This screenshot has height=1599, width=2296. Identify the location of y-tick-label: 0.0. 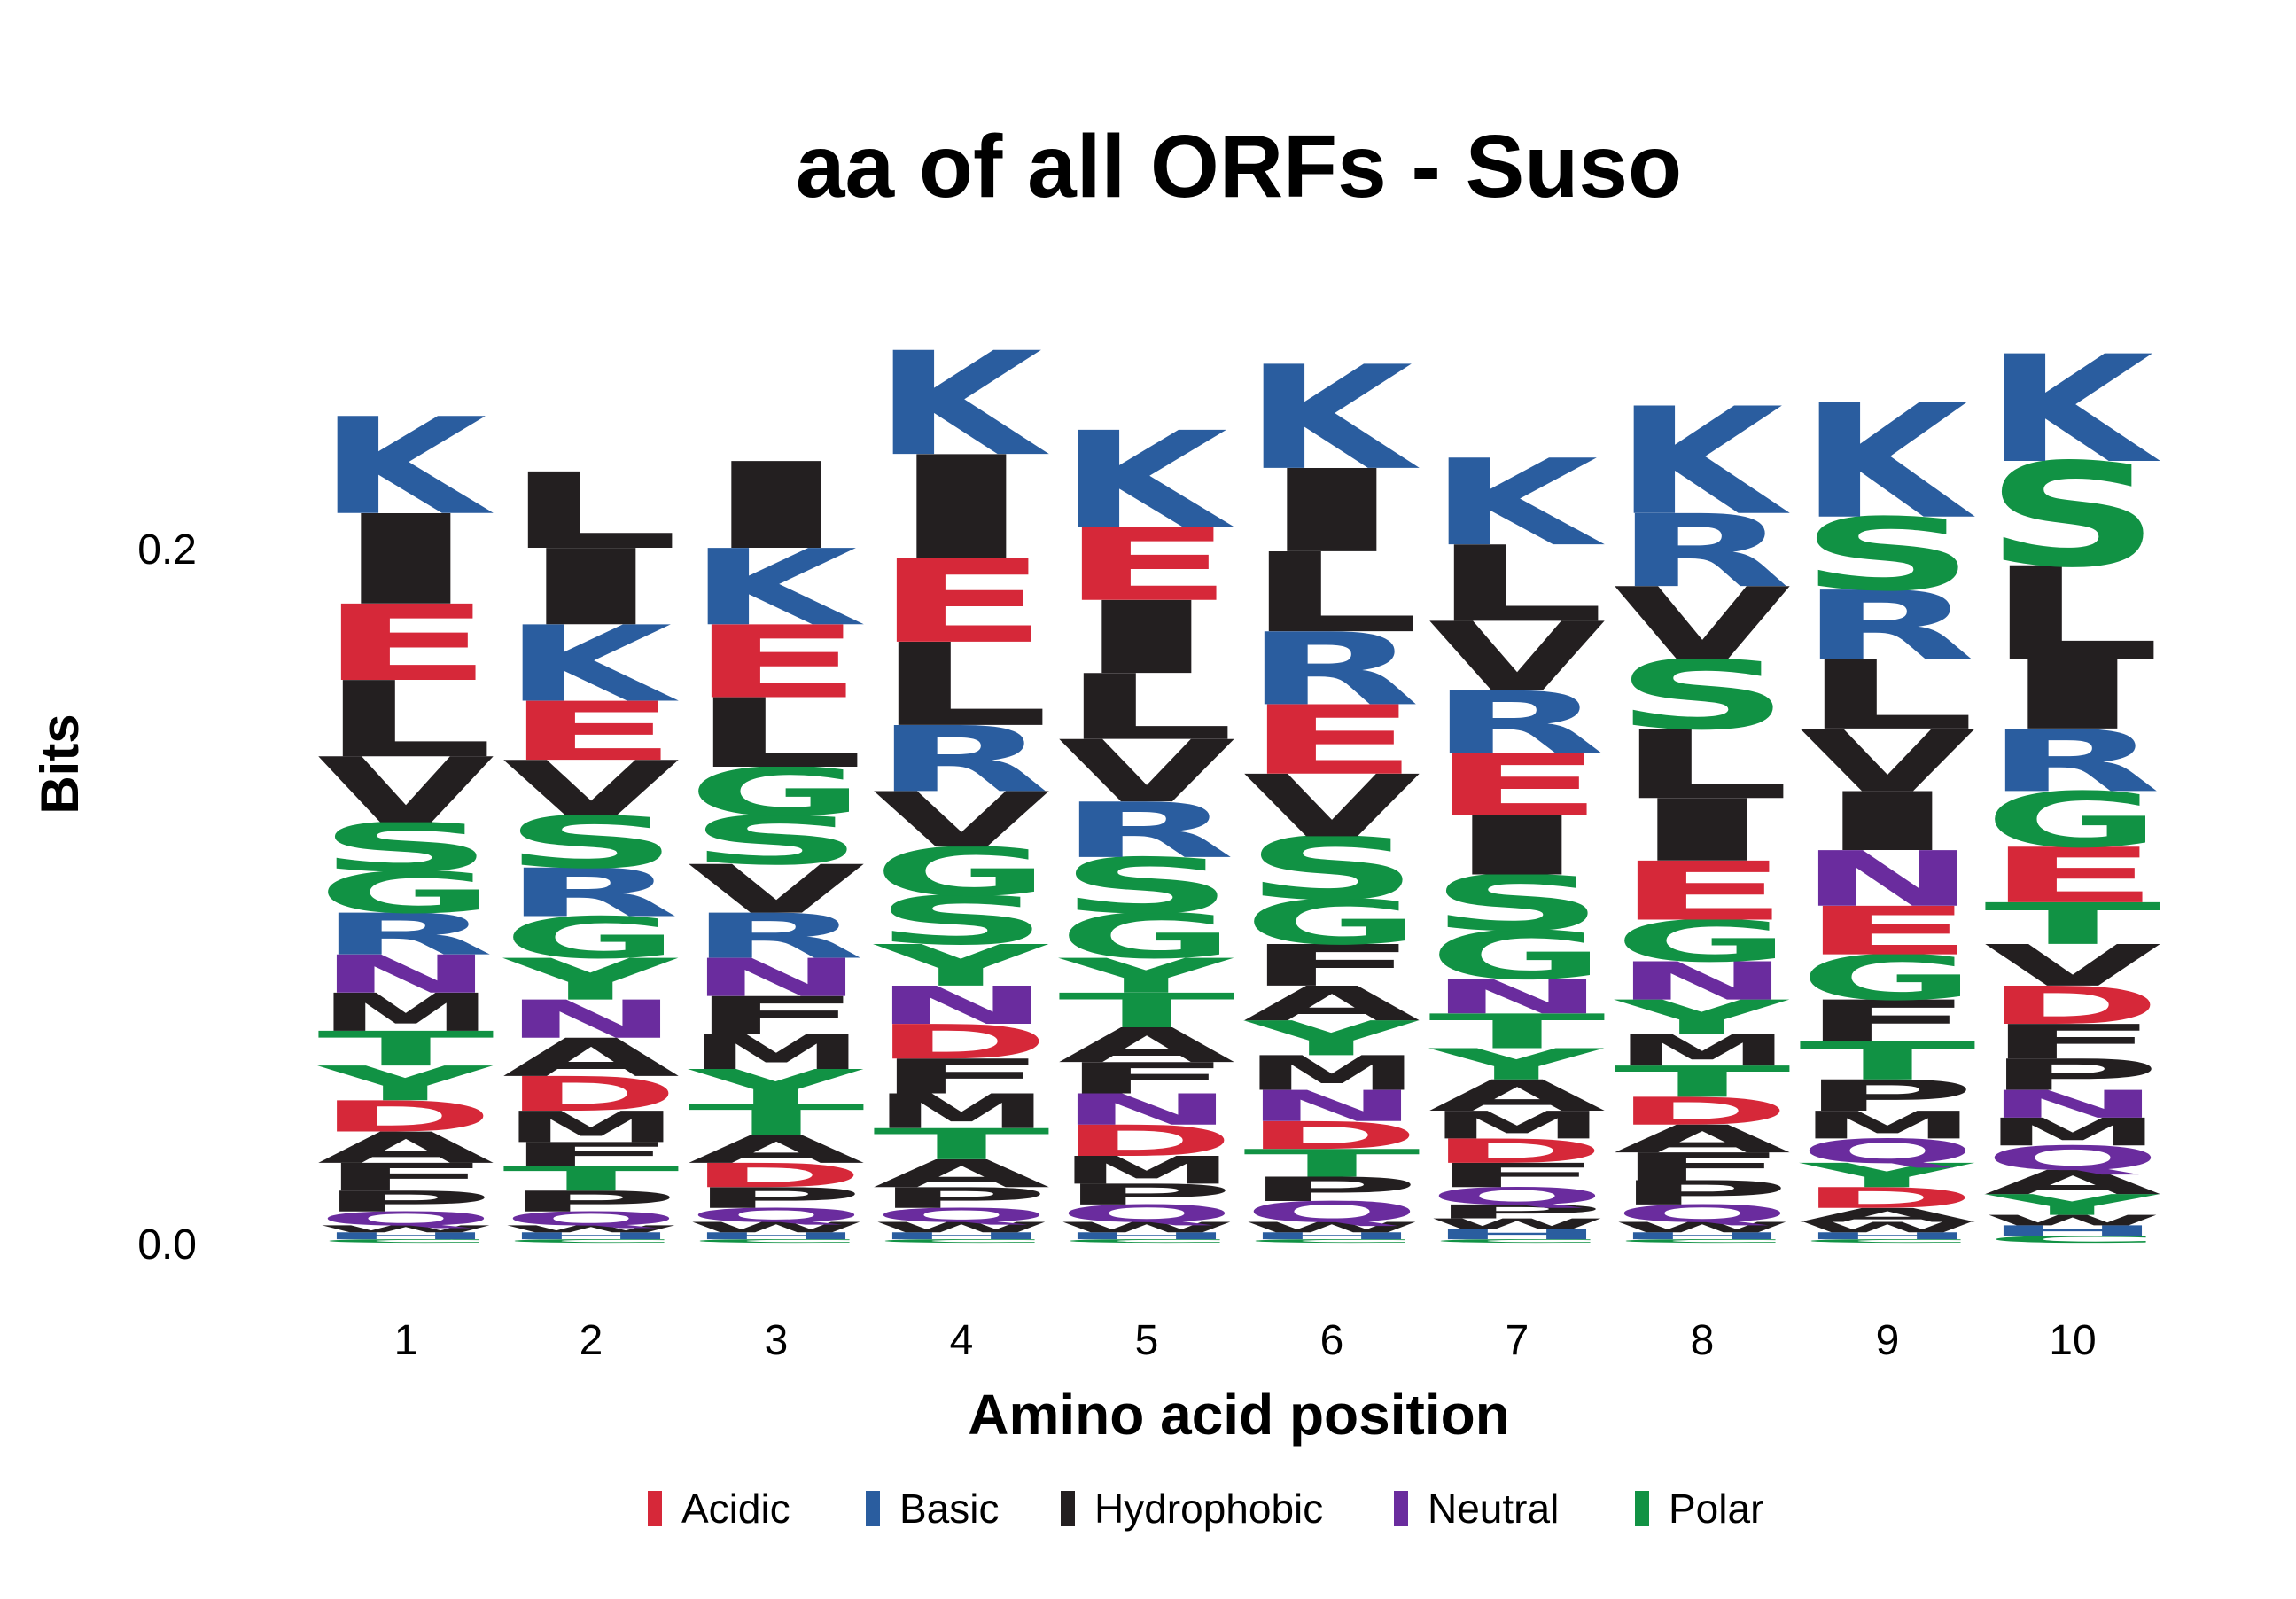
(167, 1244).